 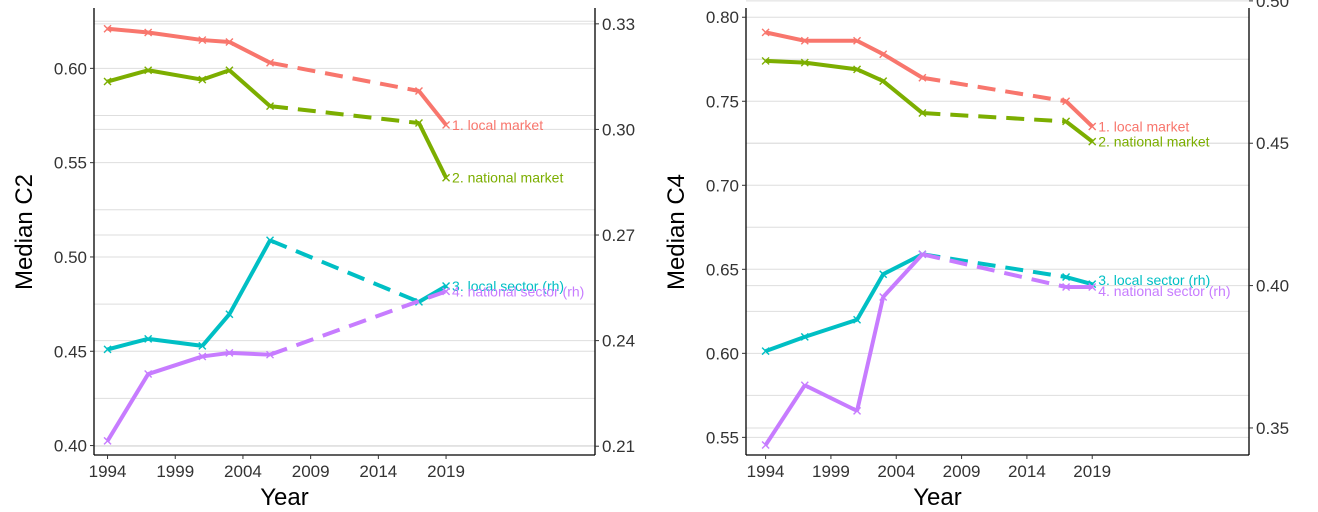 I want to click on series-label: 3. local sector (rh), so click(x=1154, y=280).